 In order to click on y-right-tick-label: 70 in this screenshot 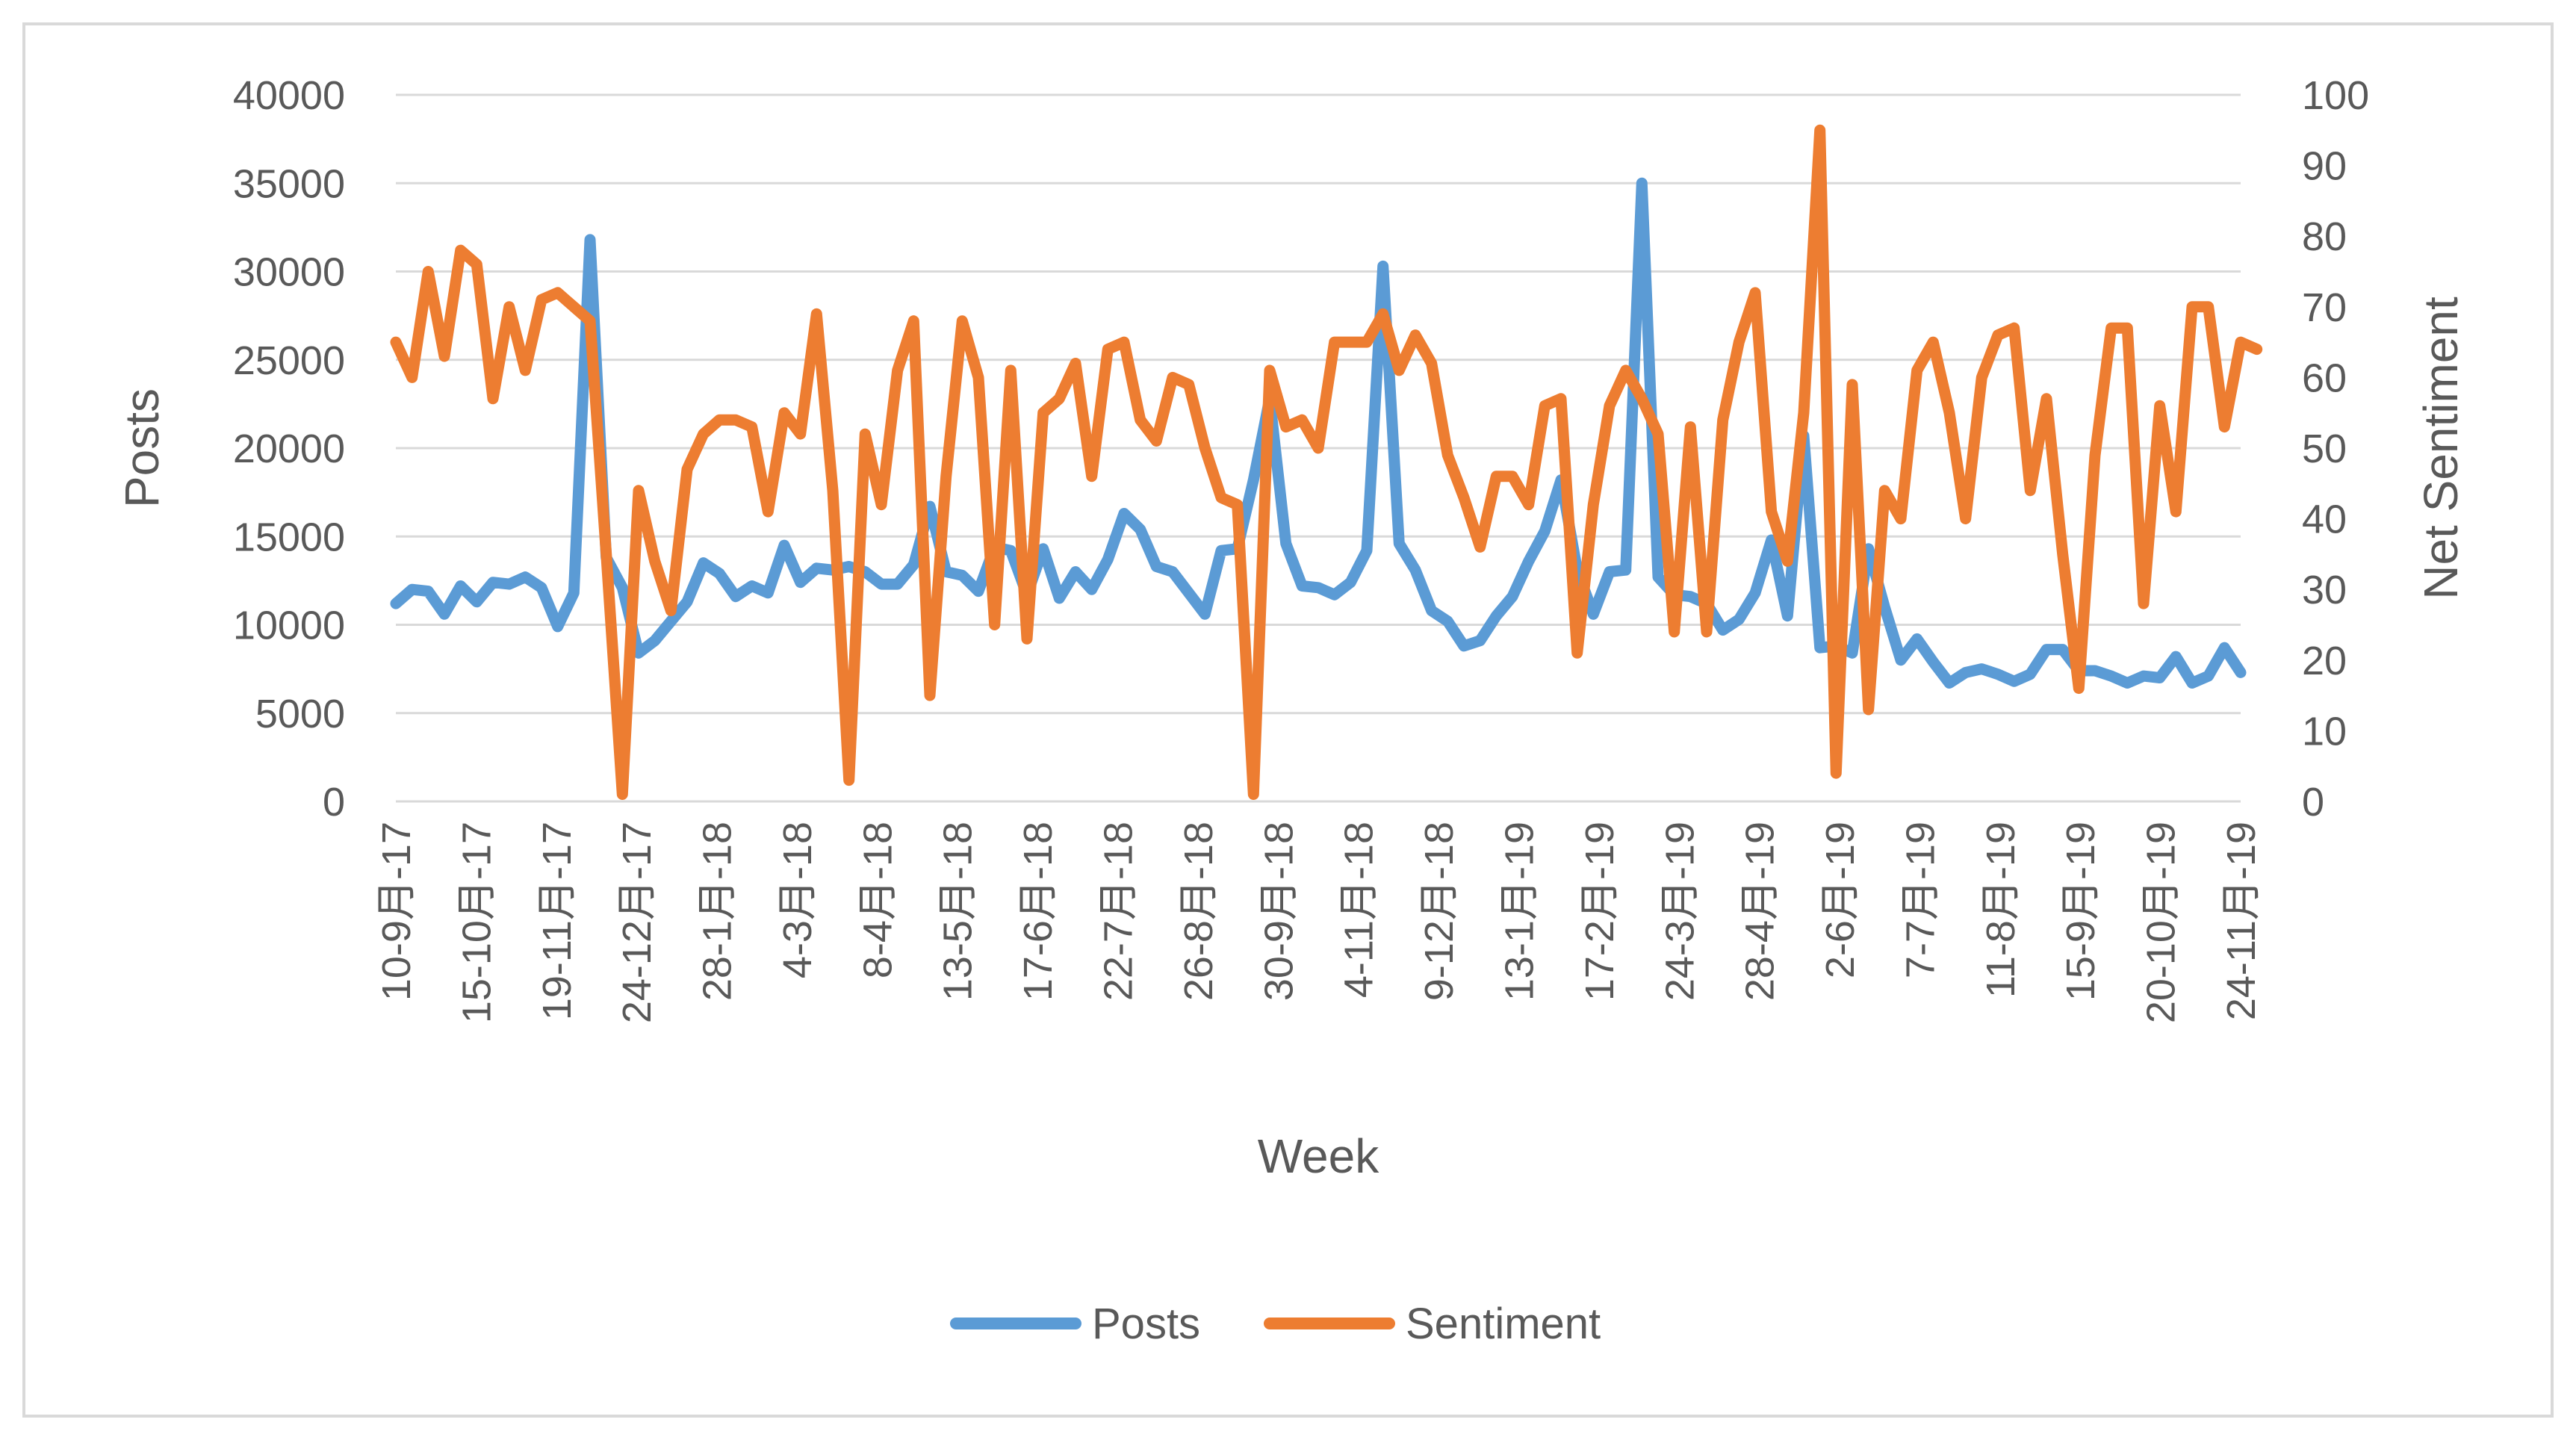, I will do `click(2325, 307)`.